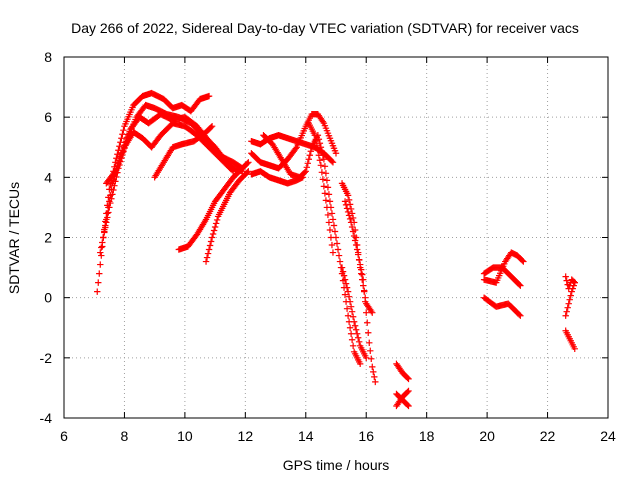  What do you see at coordinates (487, 436) in the screenshot?
I see `x-tick-label: 20` at bounding box center [487, 436].